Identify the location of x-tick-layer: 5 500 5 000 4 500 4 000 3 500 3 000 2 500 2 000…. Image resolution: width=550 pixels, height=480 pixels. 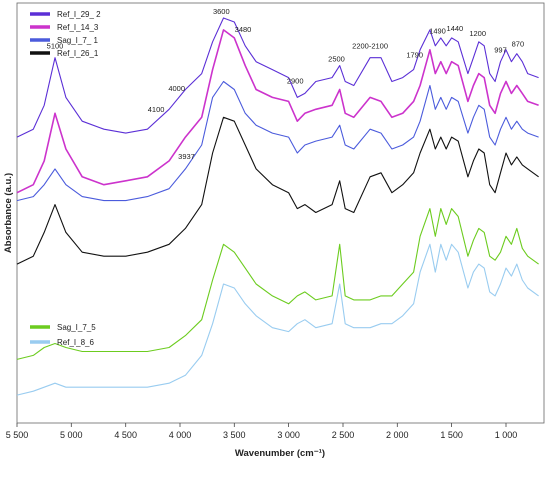
(262, 431).